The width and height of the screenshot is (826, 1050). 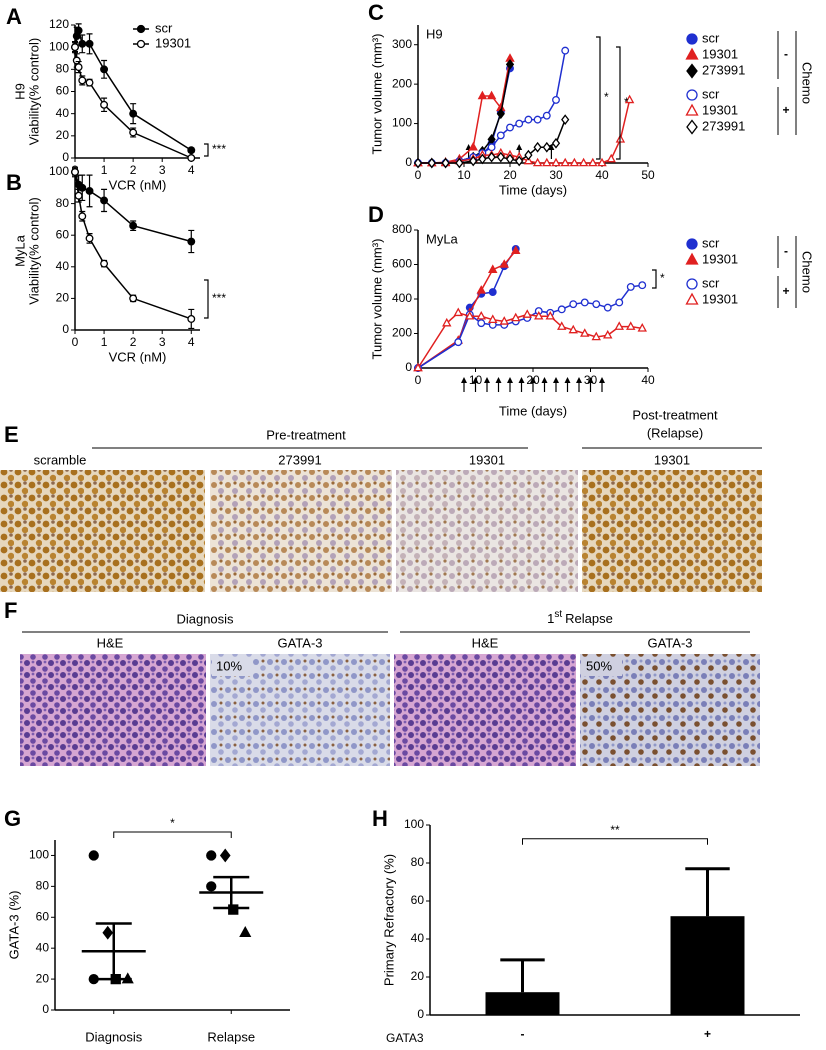 What do you see at coordinates (219, 149) in the screenshot?
I see `significance-label: ***` at bounding box center [219, 149].